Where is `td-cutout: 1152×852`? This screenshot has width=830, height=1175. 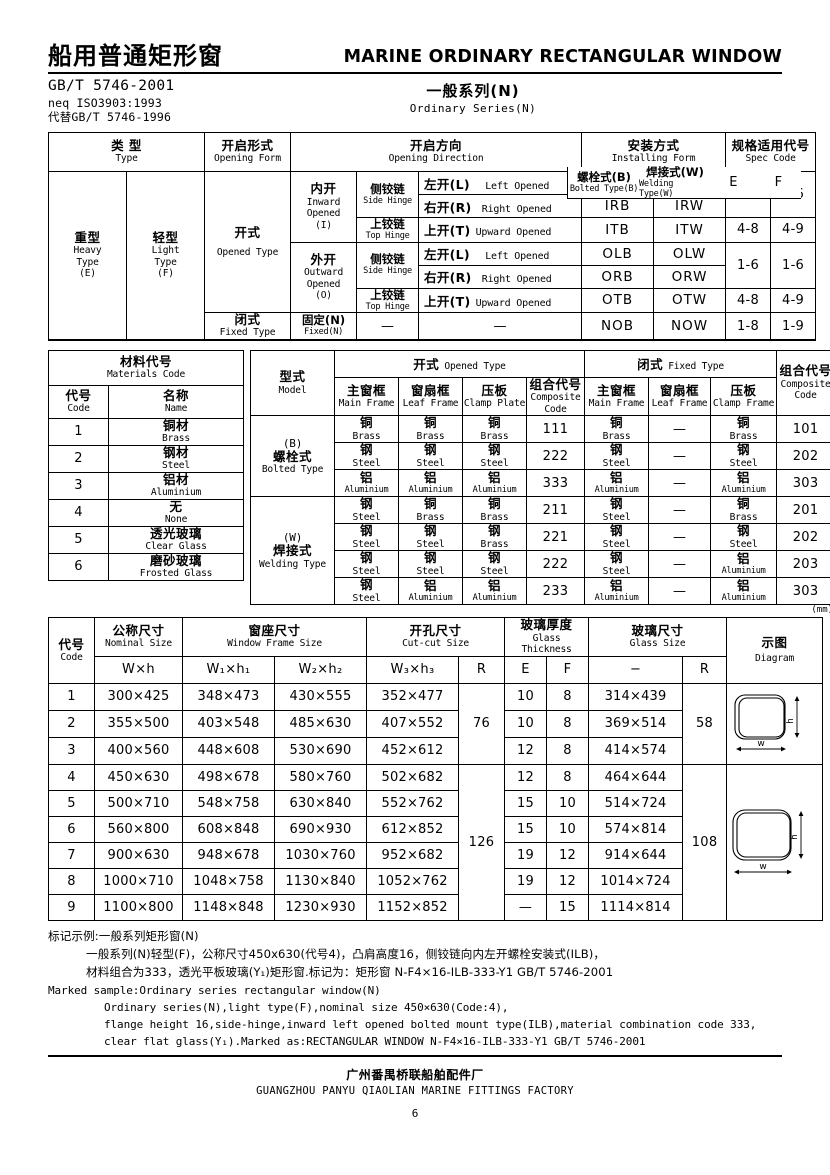 td-cutout: 1152×852 is located at coordinates (413, 907).